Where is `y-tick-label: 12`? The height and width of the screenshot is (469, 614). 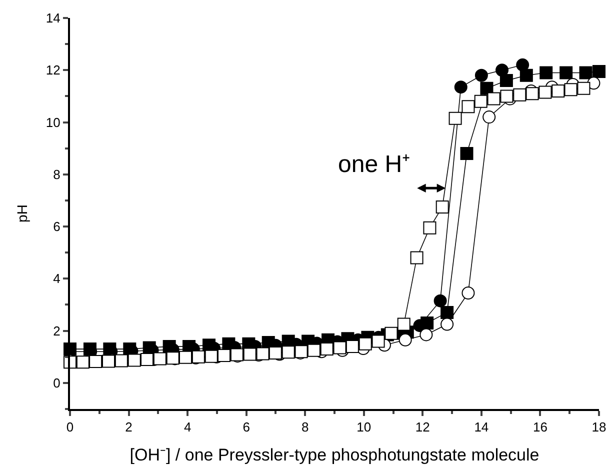 y-tick-label: 12 is located at coordinates (53, 70).